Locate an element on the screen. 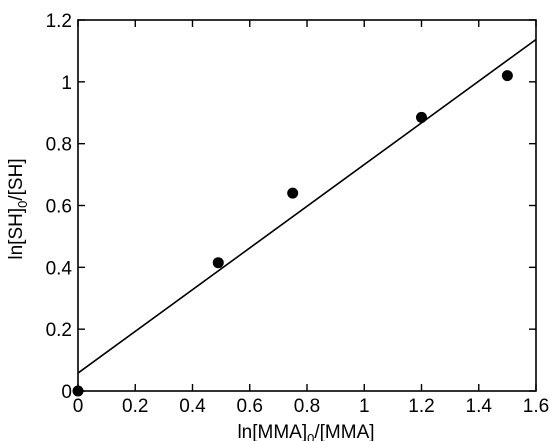  x-tick-label: 0.6 is located at coordinates (250, 406).